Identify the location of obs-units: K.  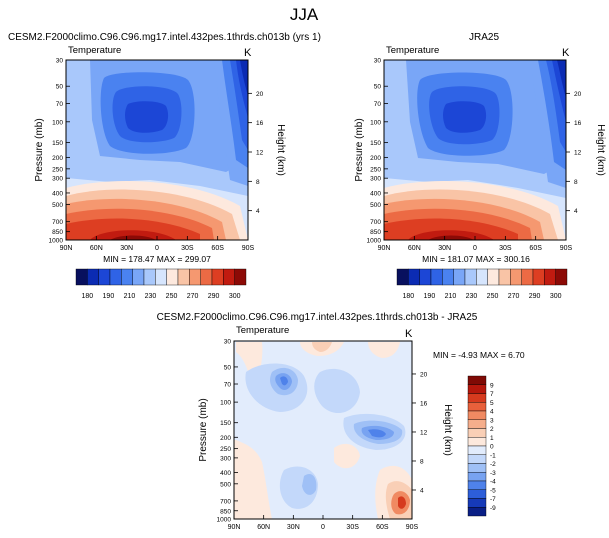
(566, 53).